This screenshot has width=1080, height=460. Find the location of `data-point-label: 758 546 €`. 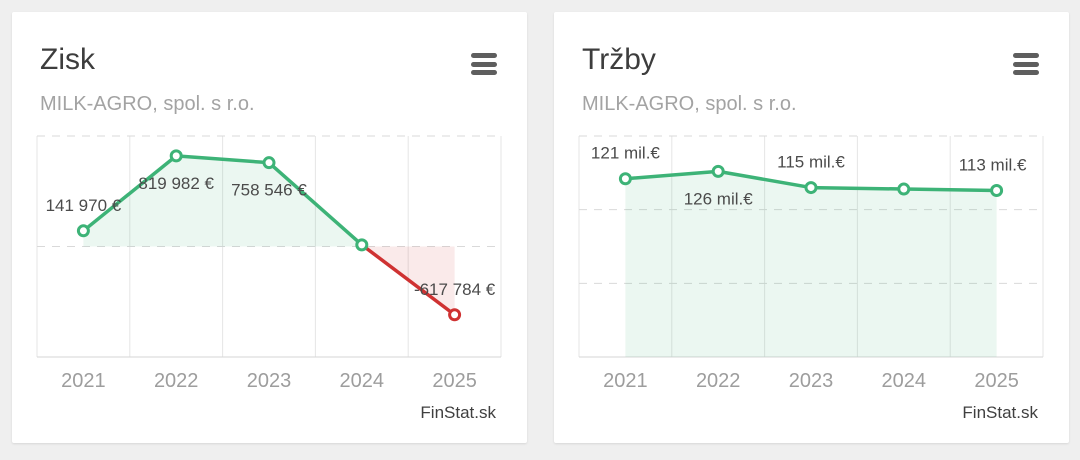

data-point-label: 758 546 € is located at coordinates (269, 190).